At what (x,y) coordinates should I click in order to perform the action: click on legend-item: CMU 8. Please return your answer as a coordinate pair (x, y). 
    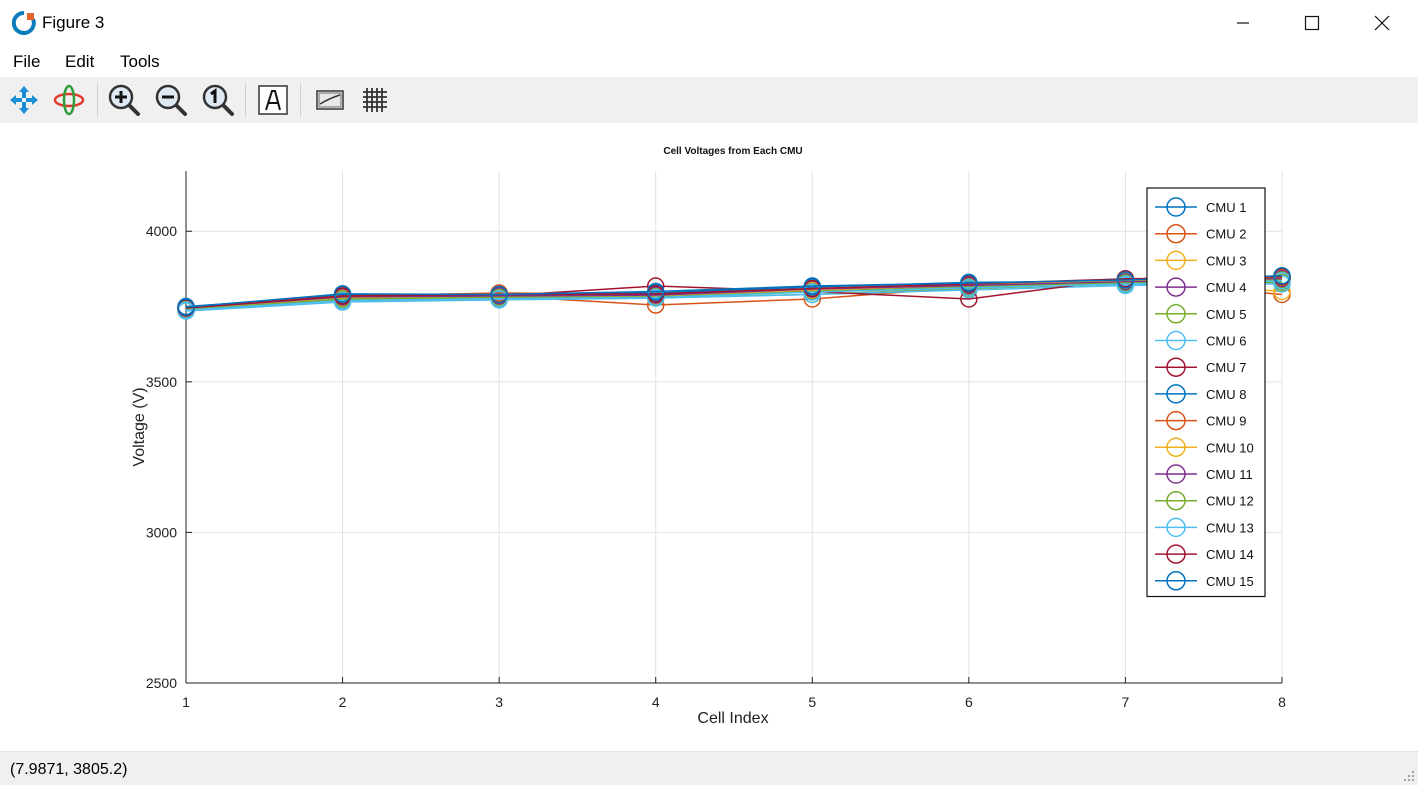
    Looking at the image, I should click on (1200, 394).